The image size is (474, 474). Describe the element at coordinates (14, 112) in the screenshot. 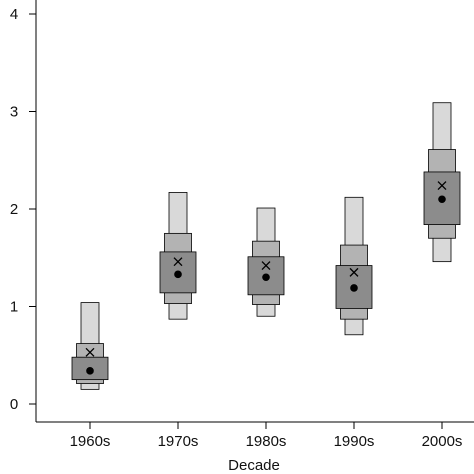

I see `y-tick-label: 3` at that location.